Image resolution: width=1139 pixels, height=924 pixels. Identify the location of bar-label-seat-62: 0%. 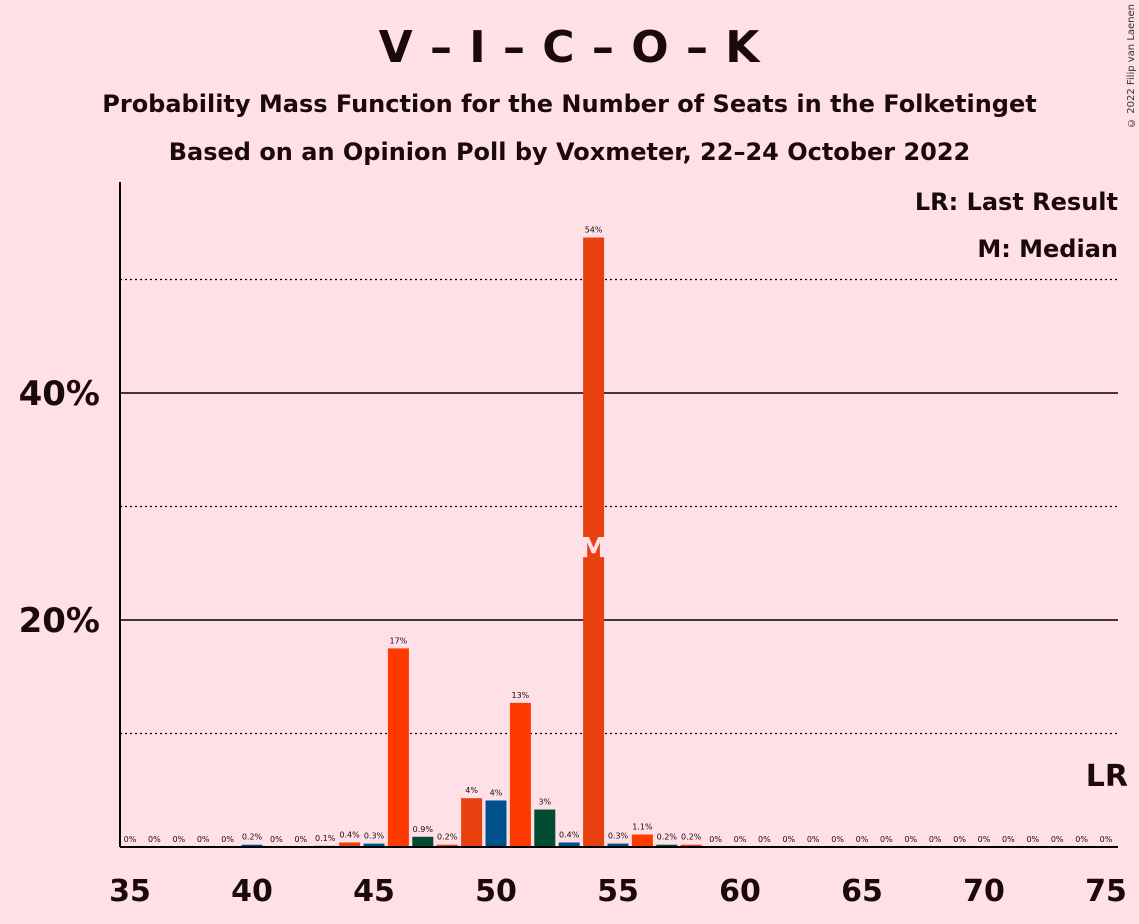
(788, 839).